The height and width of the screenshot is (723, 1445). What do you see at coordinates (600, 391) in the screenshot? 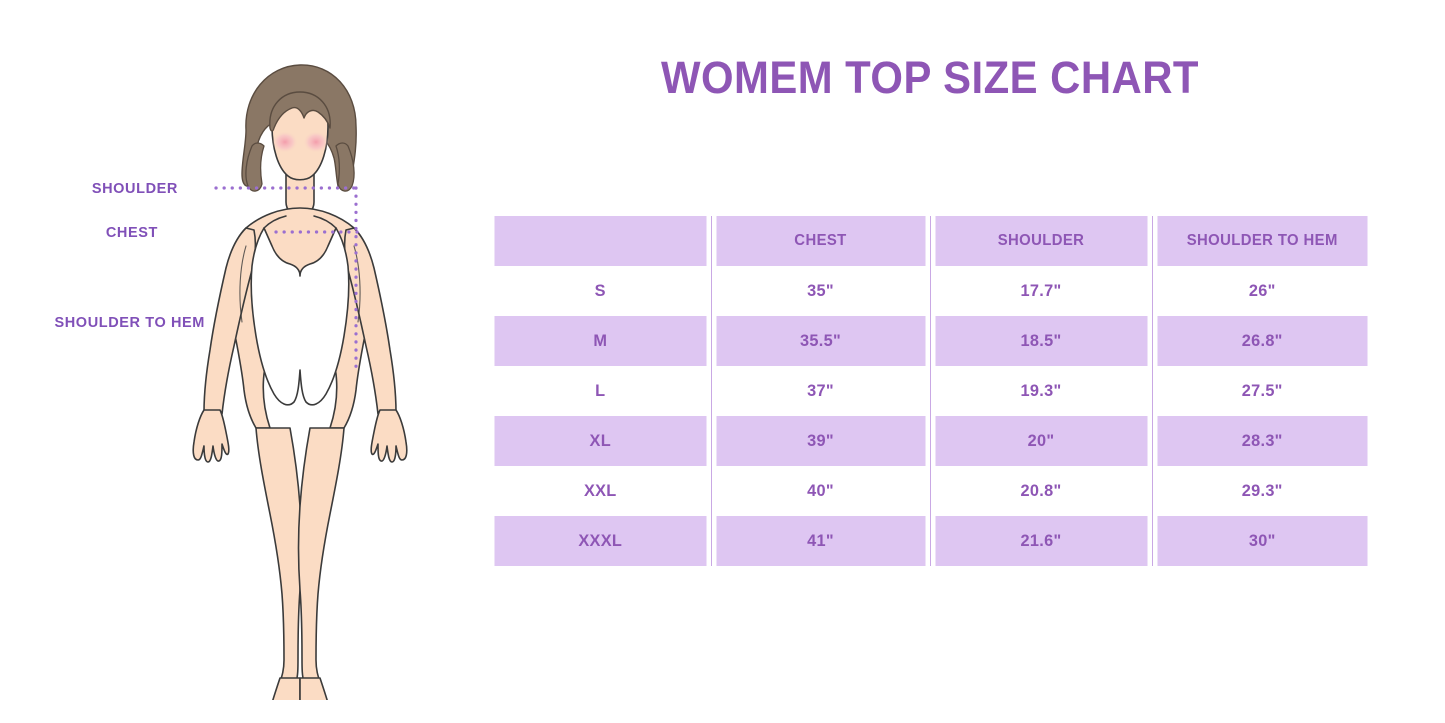
I see `cell-size: L` at bounding box center [600, 391].